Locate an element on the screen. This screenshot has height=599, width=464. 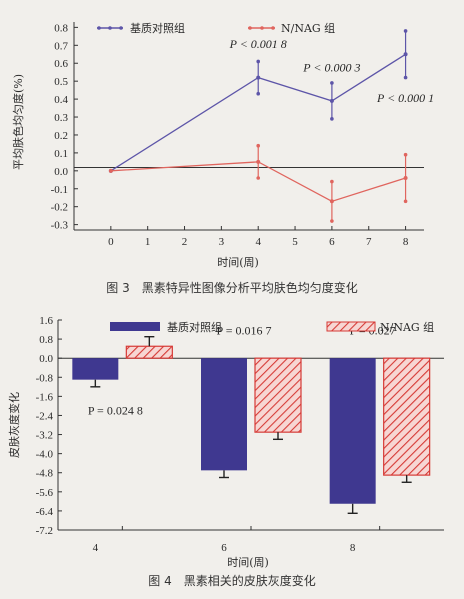
bar-chart-x-label: 时间(周) is located at coordinates (248, 562).